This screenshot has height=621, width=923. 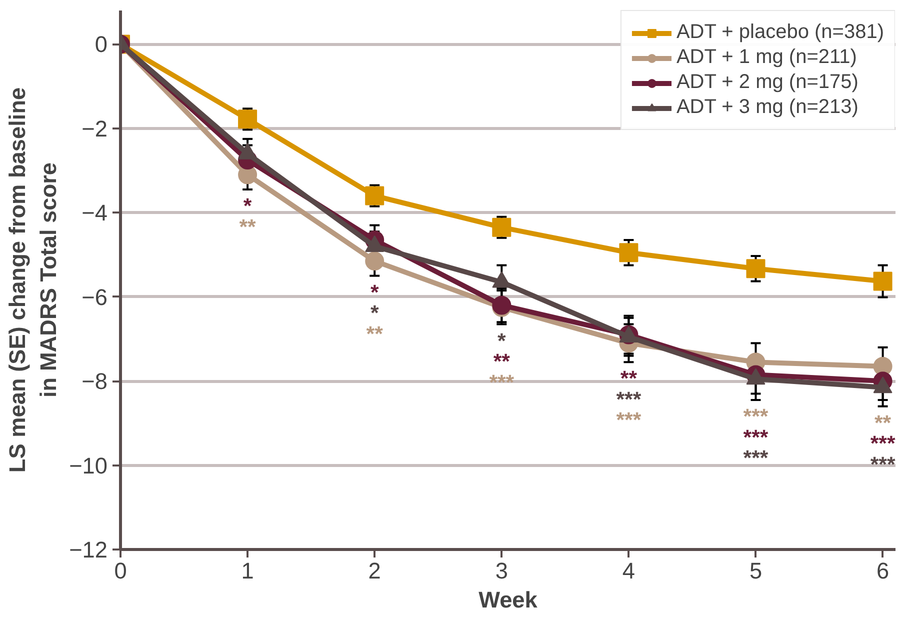 What do you see at coordinates (95, 128) in the screenshot?
I see `y-tick-label: −2` at bounding box center [95, 128].